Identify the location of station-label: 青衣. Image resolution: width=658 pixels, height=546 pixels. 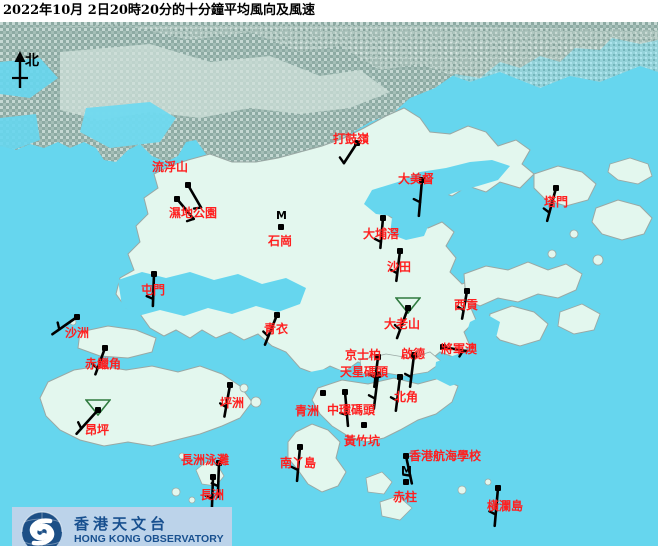
(276, 329).